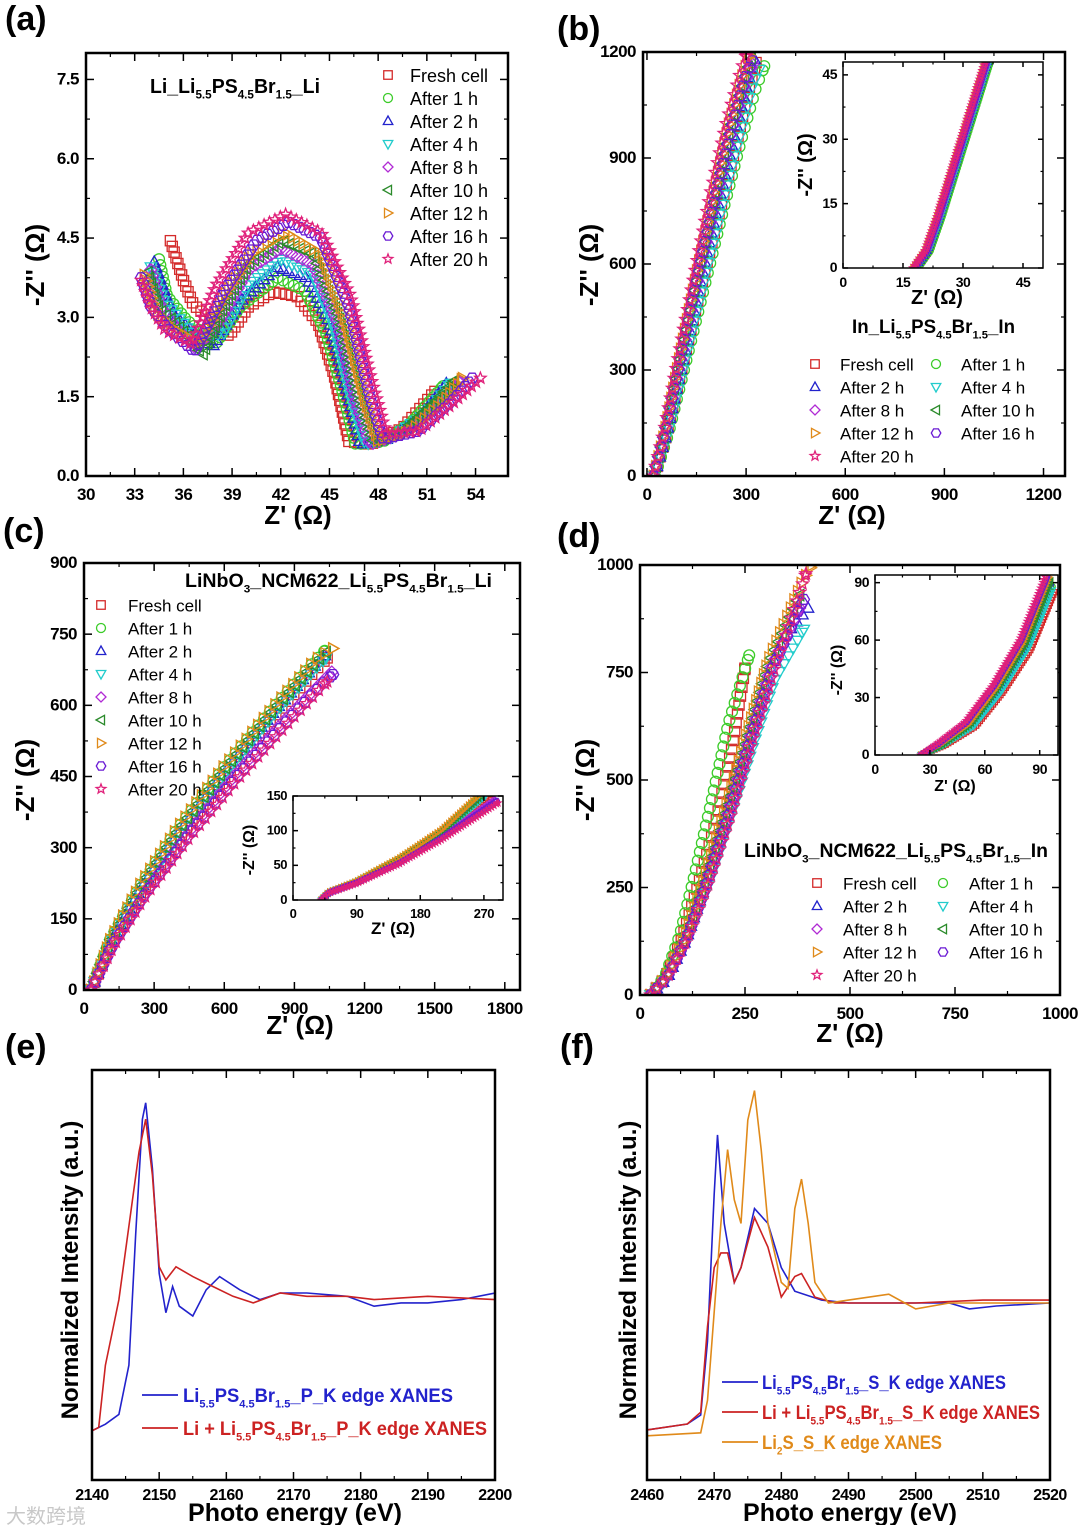 Image resolution: width=1080 pixels, height=1525 pixels. I want to click on text-run: Photo energy (eV), so click(850, 1512).